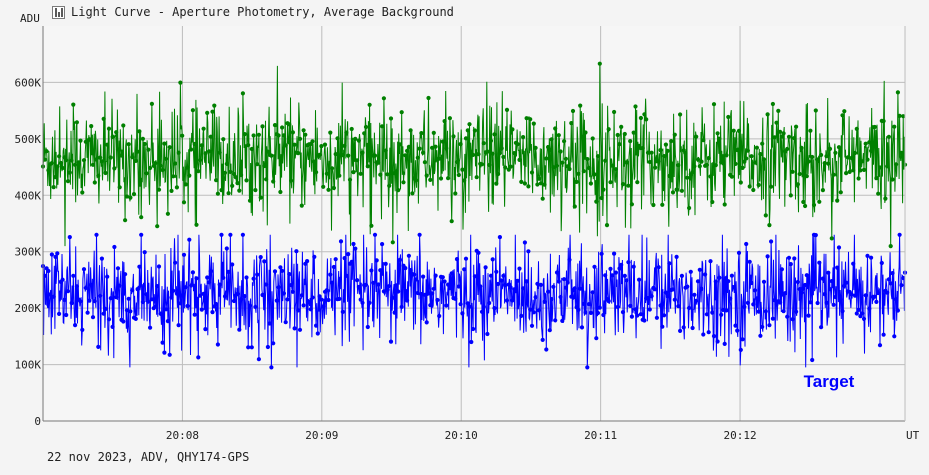 The width and height of the screenshot is (929, 475). What do you see at coordinates (28, 365) in the screenshot?
I see `y-tick-label: 100K` at bounding box center [28, 365].